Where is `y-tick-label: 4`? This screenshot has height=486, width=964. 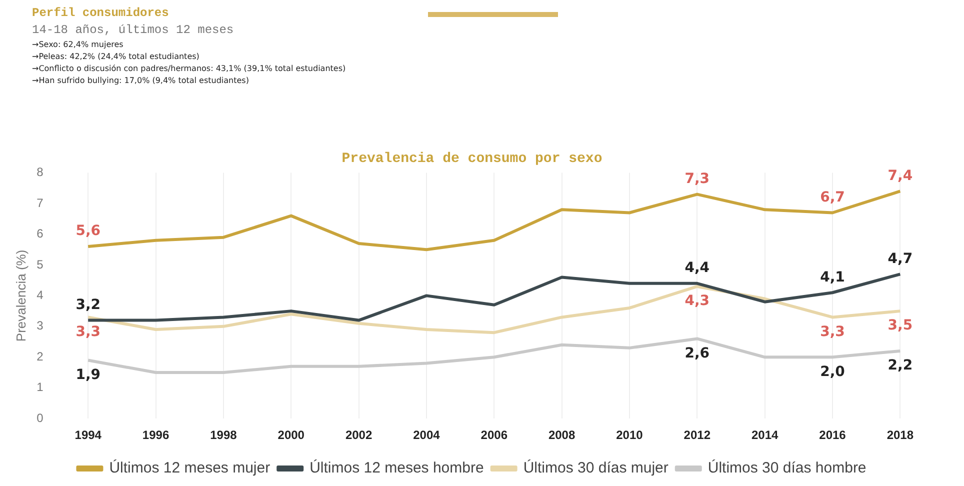 y-tick-label: 4 is located at coordinates (40, 295).